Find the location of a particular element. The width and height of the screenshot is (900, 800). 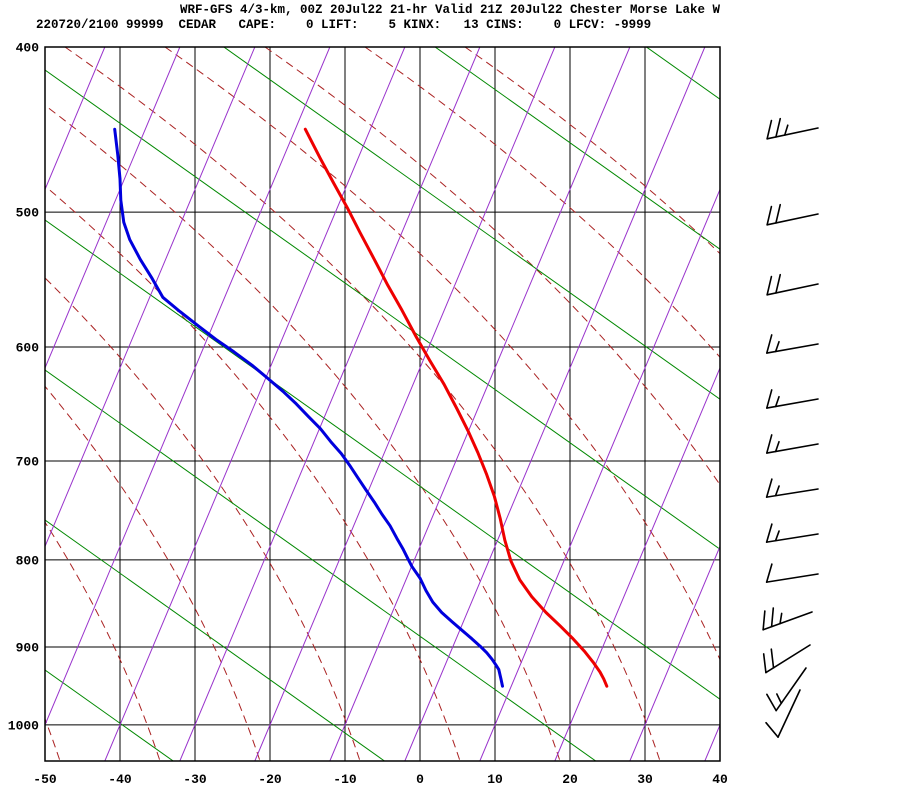

pressure-tick-label: 900 is located at coordinates (28, 647).